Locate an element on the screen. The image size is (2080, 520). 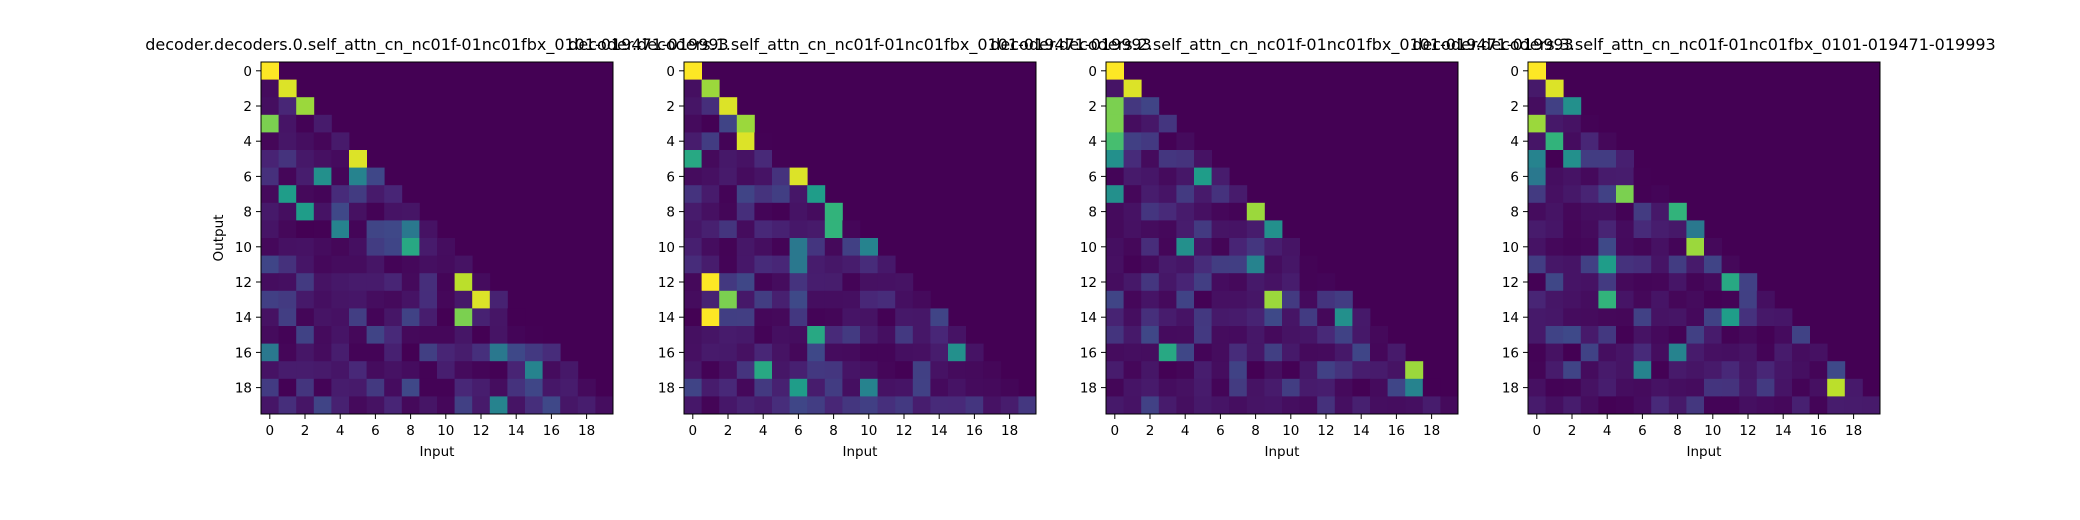
heatmap-cell-r16-c10 is located at coordinates (1291, 352).